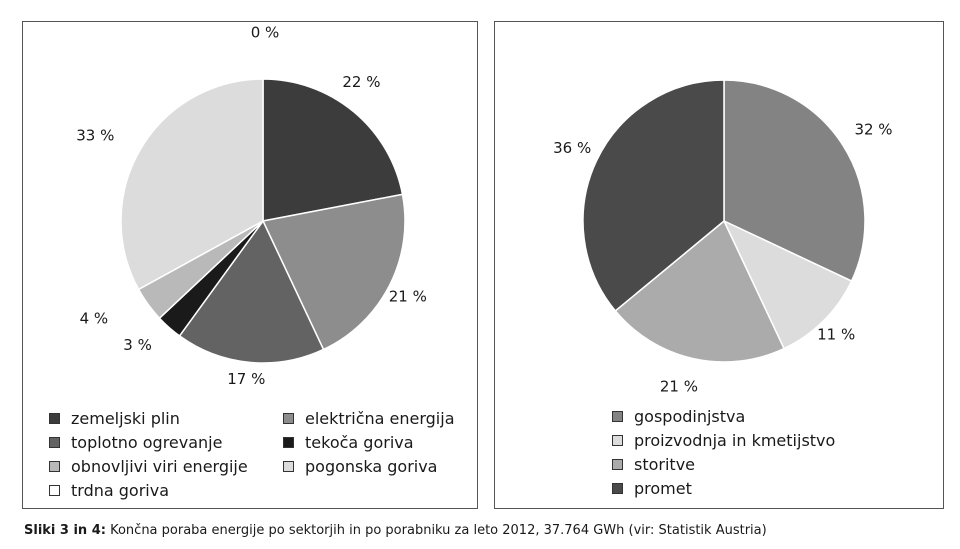 This screenshot has height=549, width=960. What do you see at coordinates (159, 466) in the screenshot?
I see `legend-label: obnovljivi viri energije` at bounding box center [159, 466].